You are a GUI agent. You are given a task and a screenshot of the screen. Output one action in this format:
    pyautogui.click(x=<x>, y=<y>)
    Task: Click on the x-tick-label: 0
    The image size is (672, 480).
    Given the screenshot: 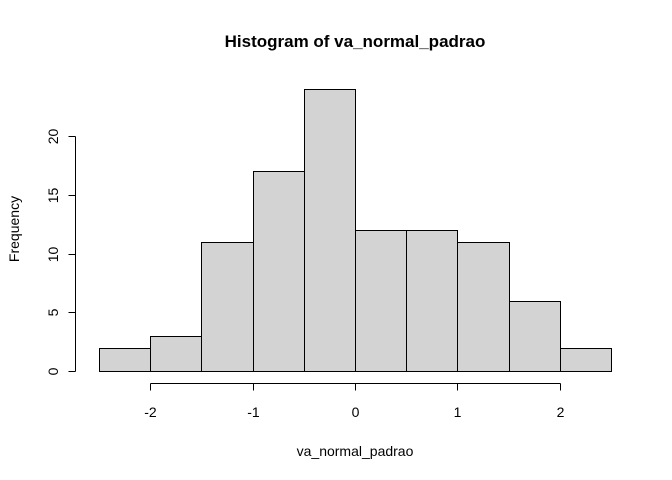 What is the action you would take?
    pyautogui.click(x=356, y=412)
    